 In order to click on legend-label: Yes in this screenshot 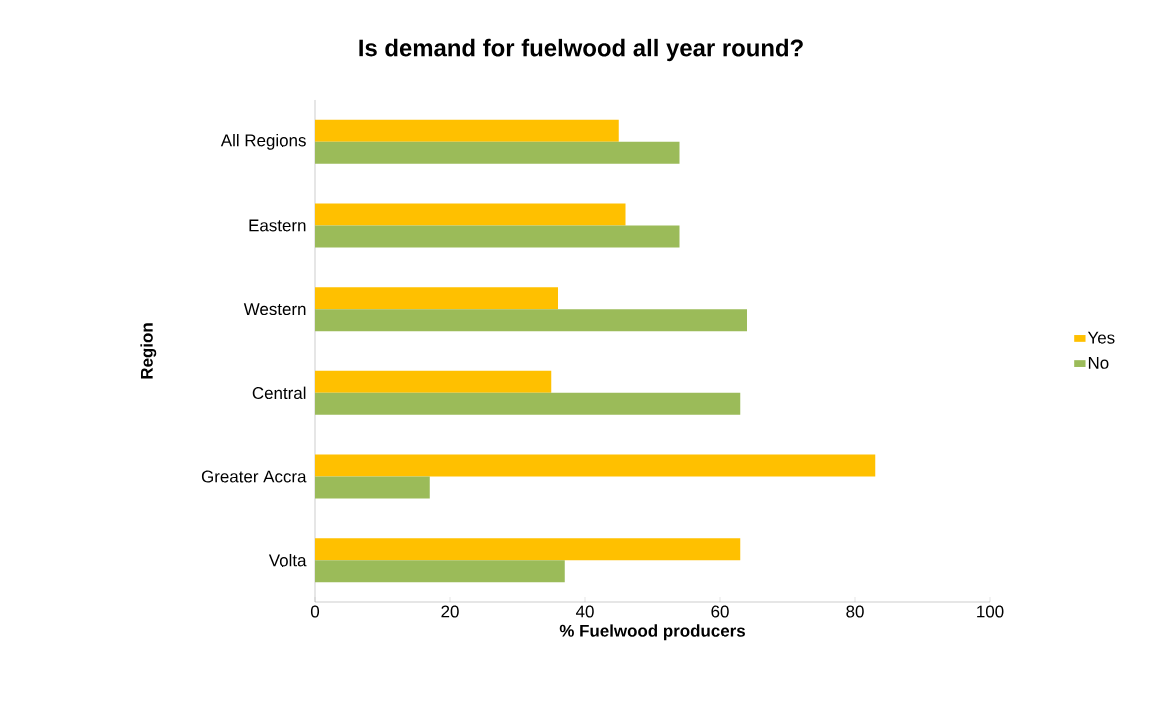, I will do `click(1101, 337)`.